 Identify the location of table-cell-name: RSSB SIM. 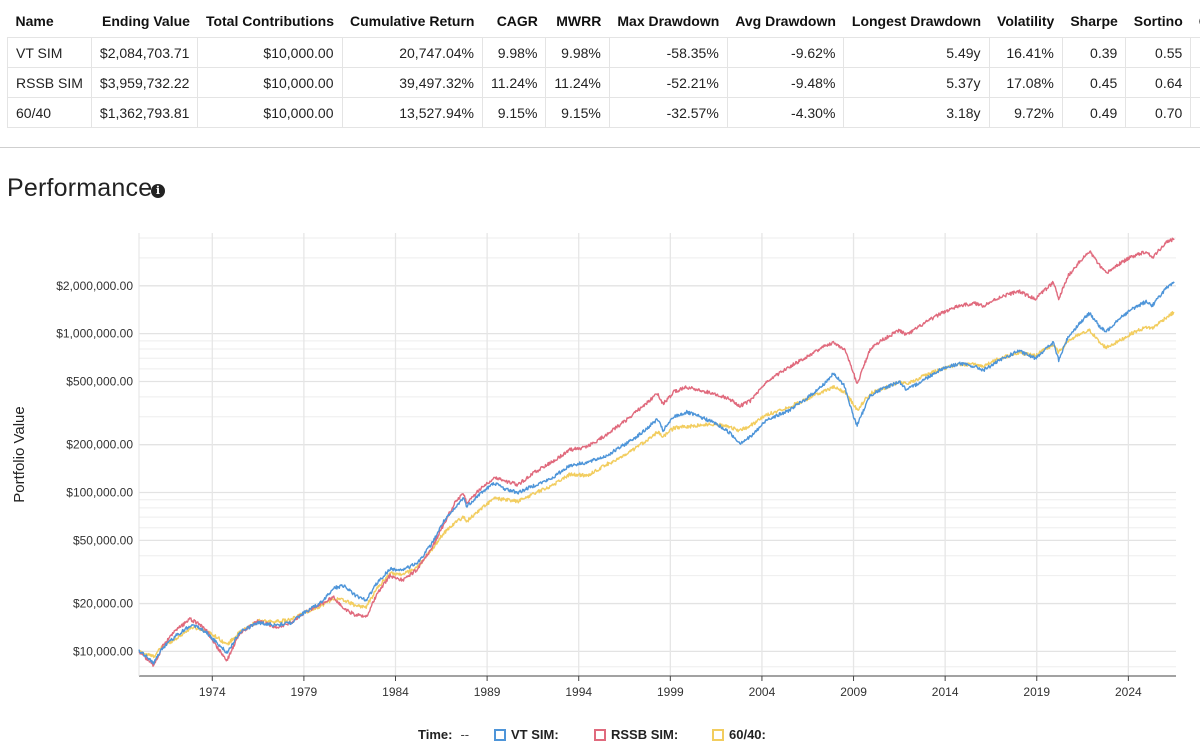
(49, 82).